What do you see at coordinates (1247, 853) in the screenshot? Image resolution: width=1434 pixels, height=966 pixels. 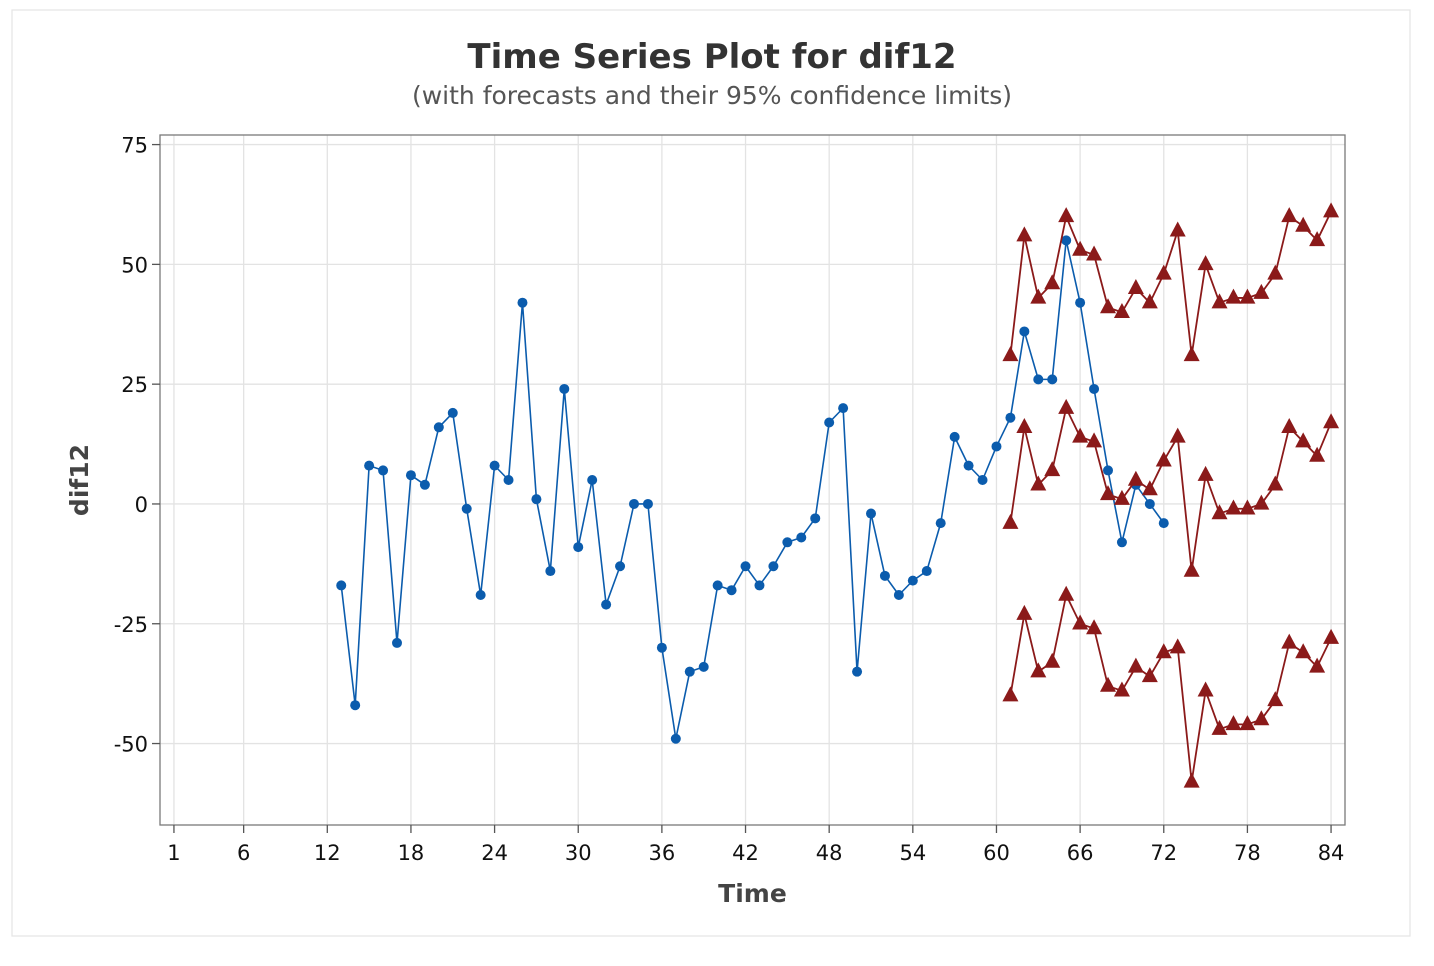 I see `x-tick-label: 78` at bounding box center [1247, 853].